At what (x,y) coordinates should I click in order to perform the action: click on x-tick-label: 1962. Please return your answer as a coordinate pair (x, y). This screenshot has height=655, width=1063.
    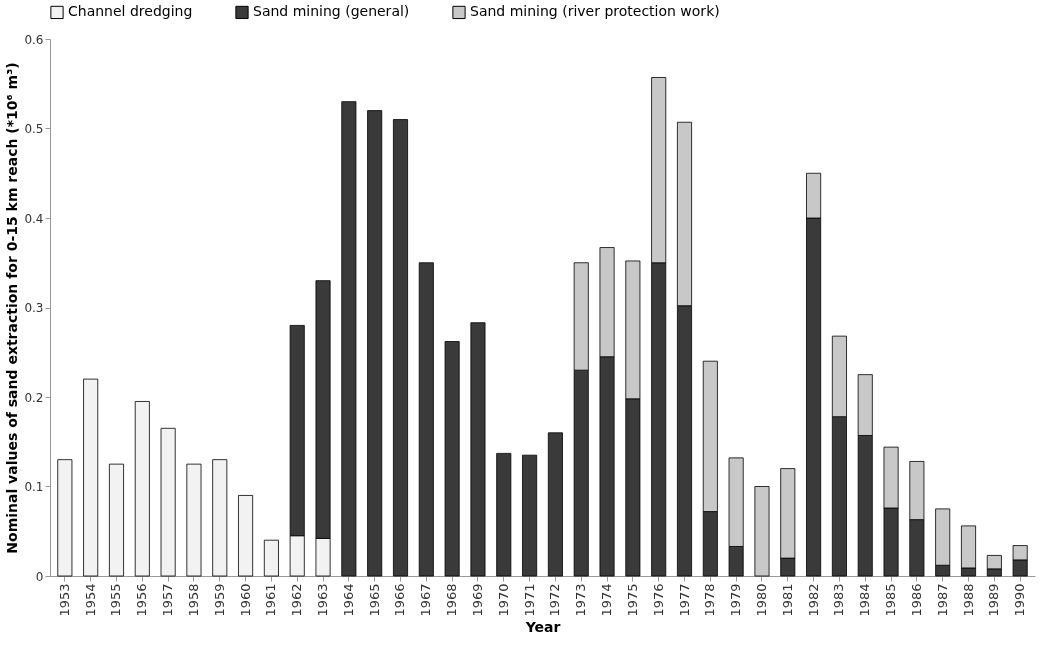
    Looking at the image, I should click on (297, 600).